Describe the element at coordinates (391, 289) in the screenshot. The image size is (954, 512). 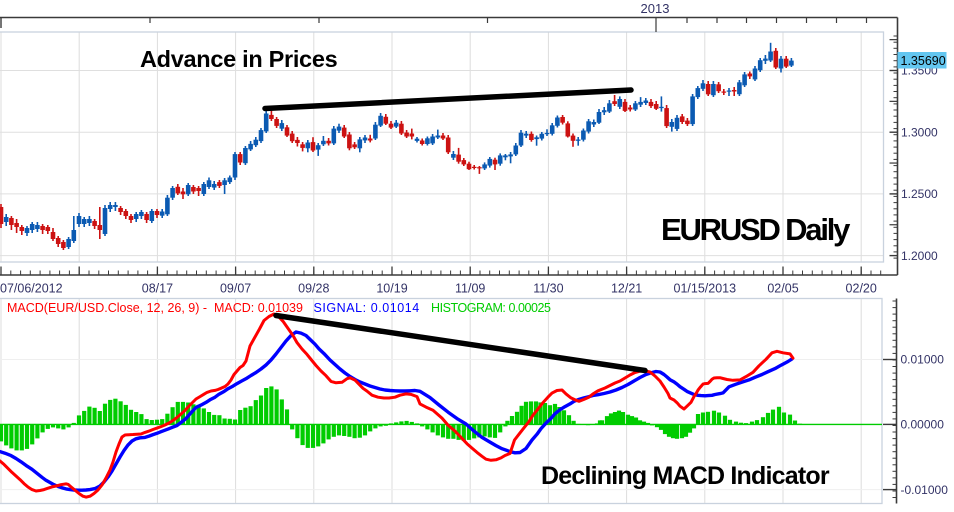
I see `svg-text: 10/19` at that location.